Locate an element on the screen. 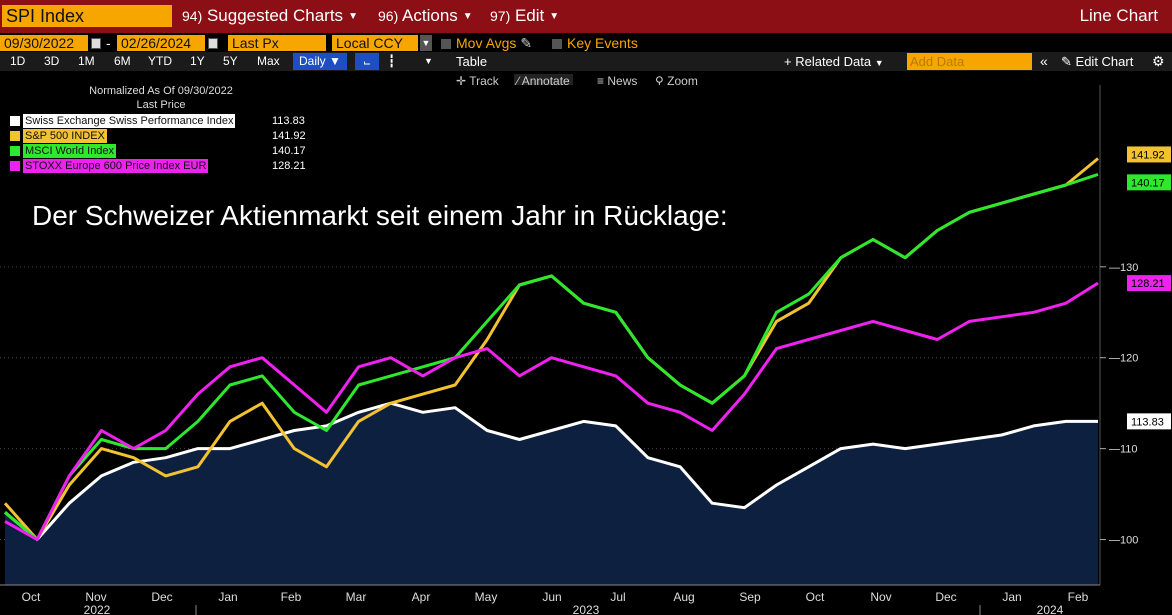 This screenshot has width=1172, height=615. x-tick-label: Aug is located at coordinates (683, 597).